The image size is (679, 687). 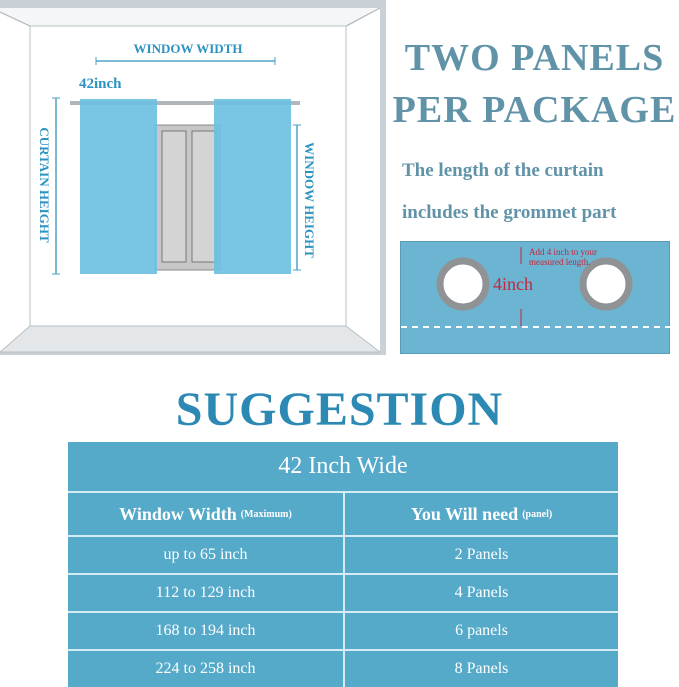 What do you see at coordinates (188, 48) in the screenshot?
I see `window-width-label: WINDOW WIDTH` at bounding box center [188, 48].